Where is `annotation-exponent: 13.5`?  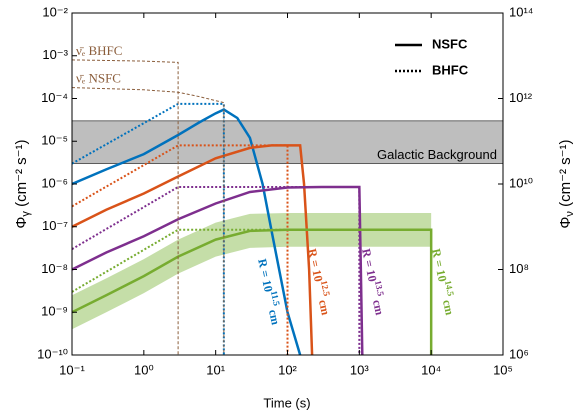 annotation-exponent: 13.5 is located at coordinates (379, 288).